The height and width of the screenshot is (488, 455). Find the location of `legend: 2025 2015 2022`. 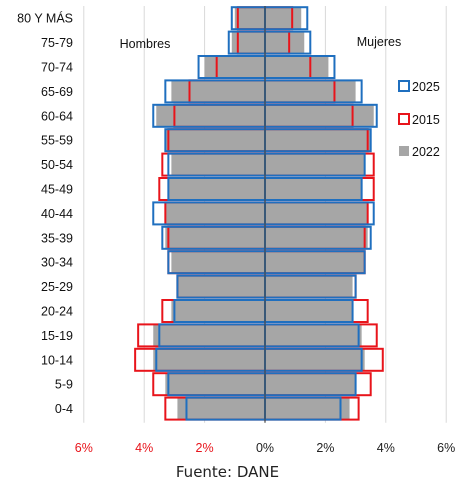

legend: 2025 2015 2022 is located at coordinates (419, 119).